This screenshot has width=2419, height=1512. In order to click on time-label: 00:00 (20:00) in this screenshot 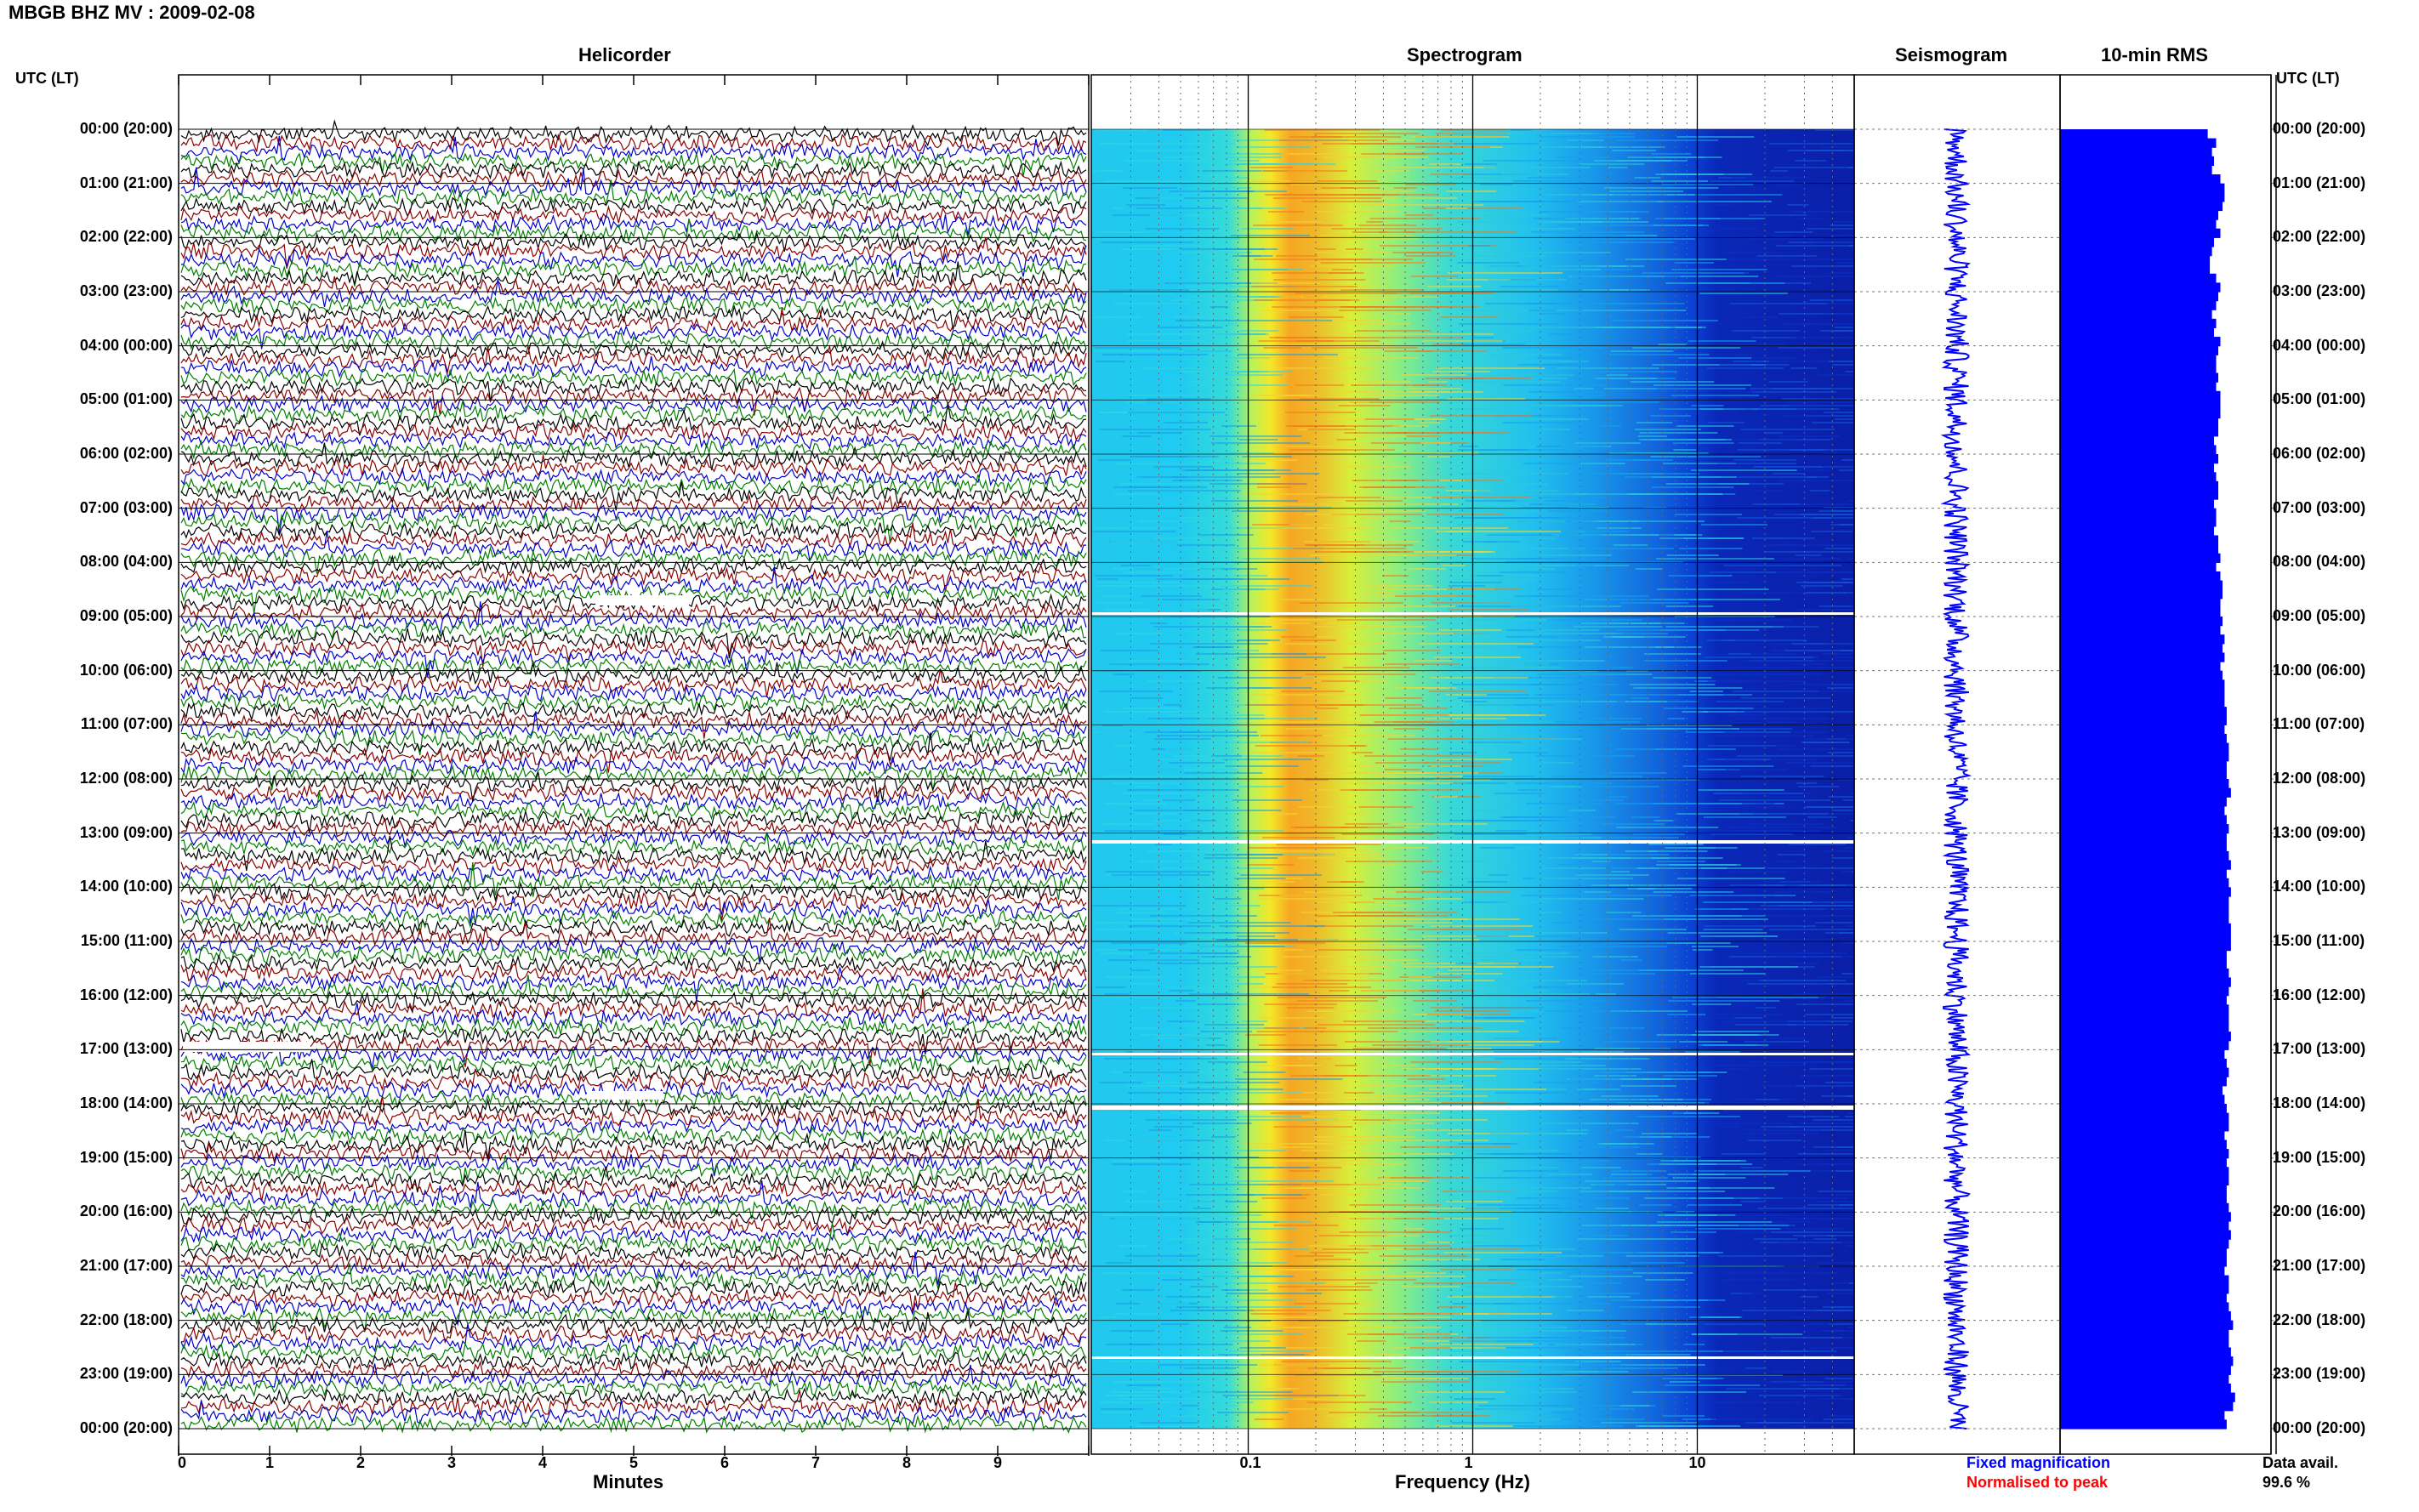, I will do `click(126, 128)`.